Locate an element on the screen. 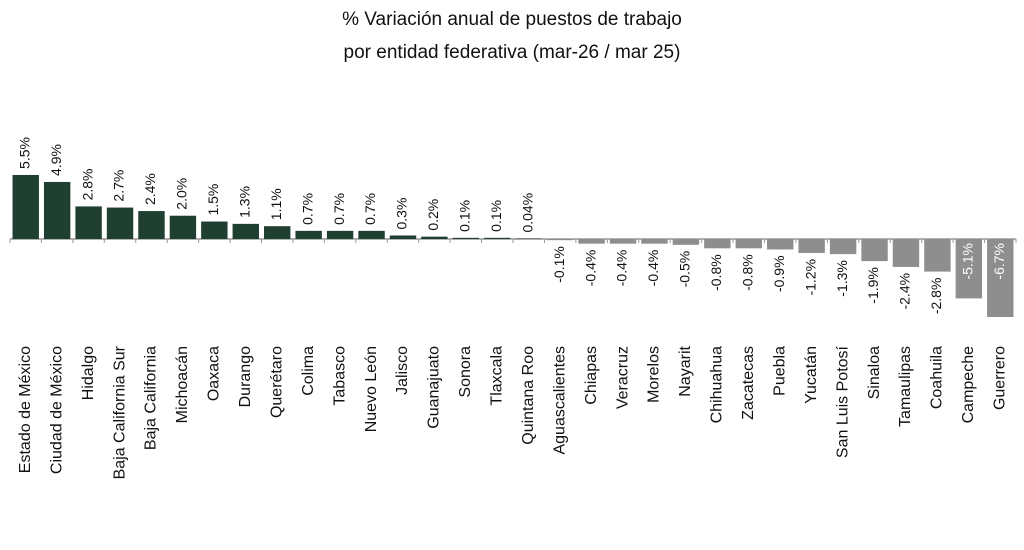 The height and width of the screenshot is (550, 1024). x-tick-label: Puebla is located at coordinates (779, 371).